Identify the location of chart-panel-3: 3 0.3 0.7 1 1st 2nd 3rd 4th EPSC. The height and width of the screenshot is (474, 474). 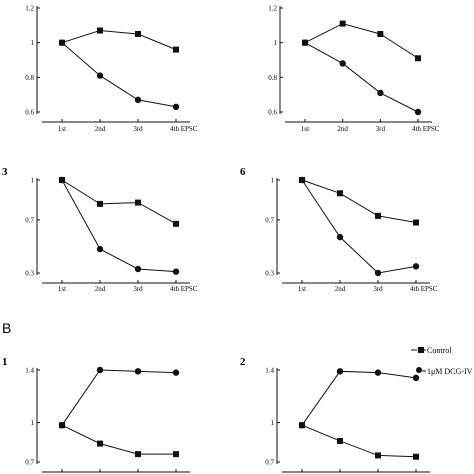
(100, 229).